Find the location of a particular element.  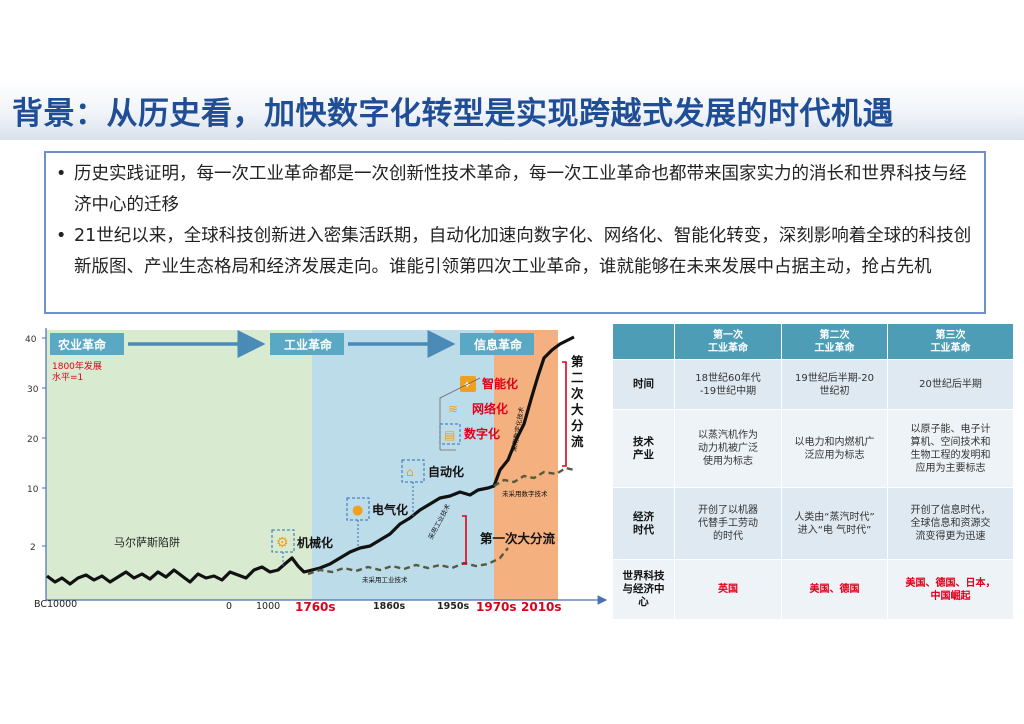

second-divergence-bracket is located at coordinates (564, 414).